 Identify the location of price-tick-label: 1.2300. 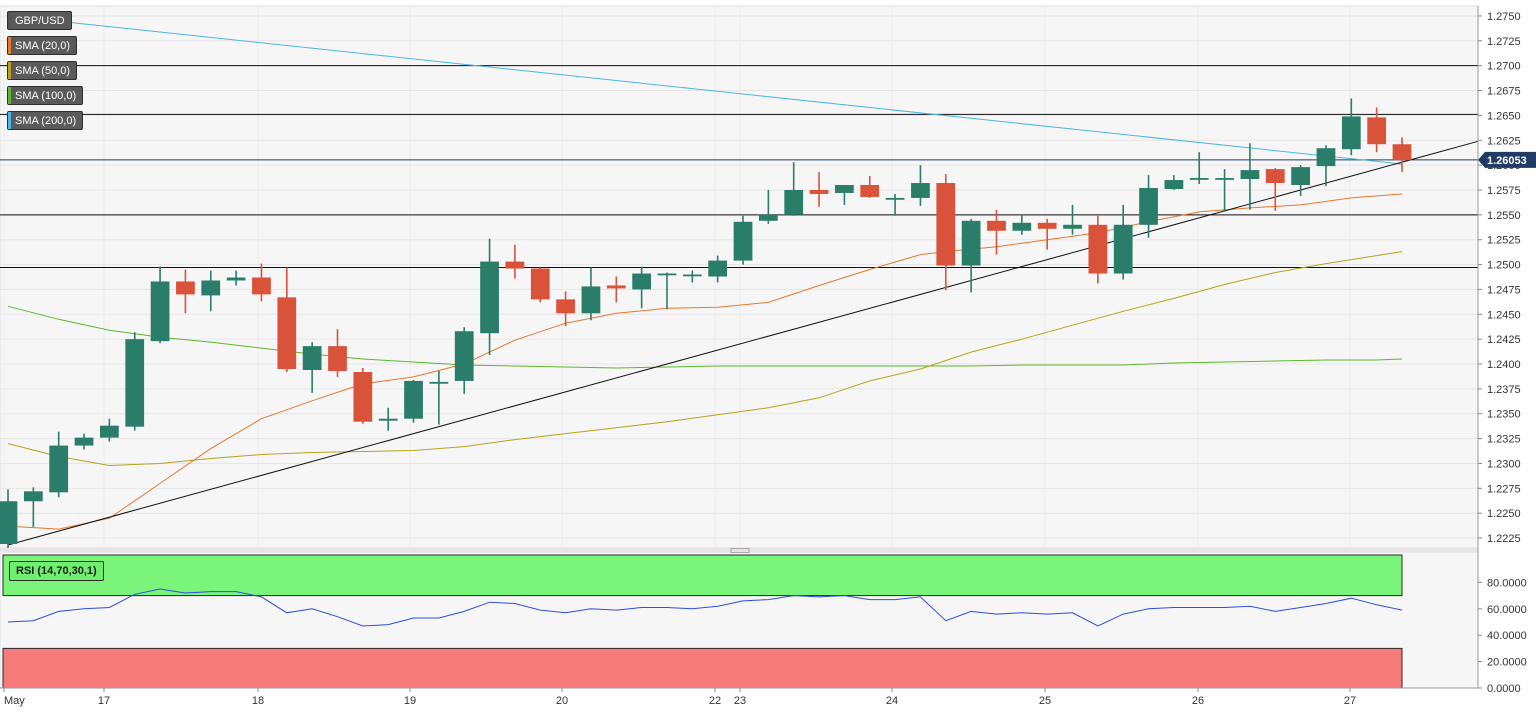
(1504, 464).